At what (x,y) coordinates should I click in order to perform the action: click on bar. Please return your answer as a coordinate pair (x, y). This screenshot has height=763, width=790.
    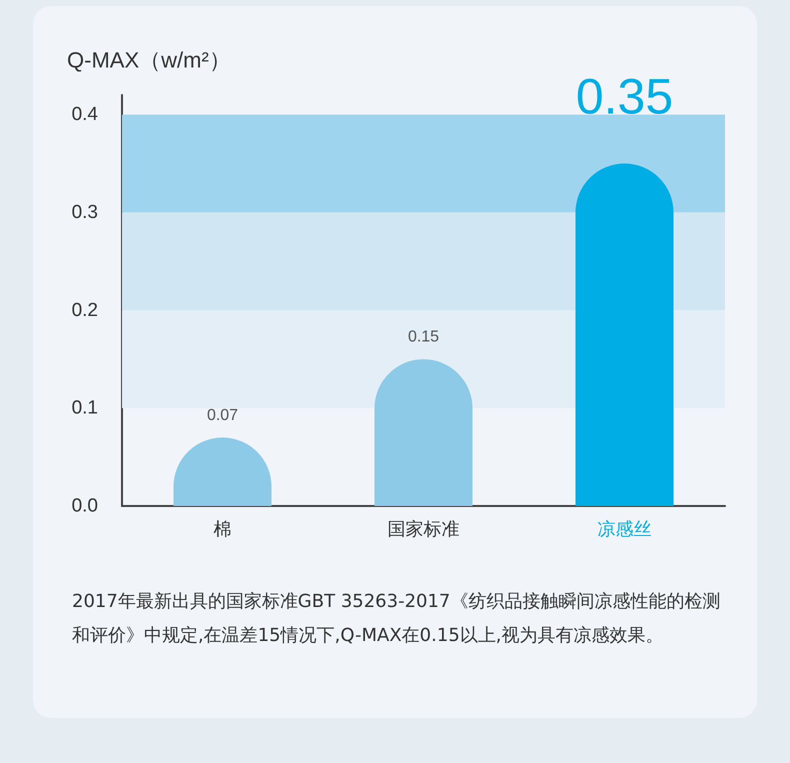
    Looking at the image, I should click on (625, 335).